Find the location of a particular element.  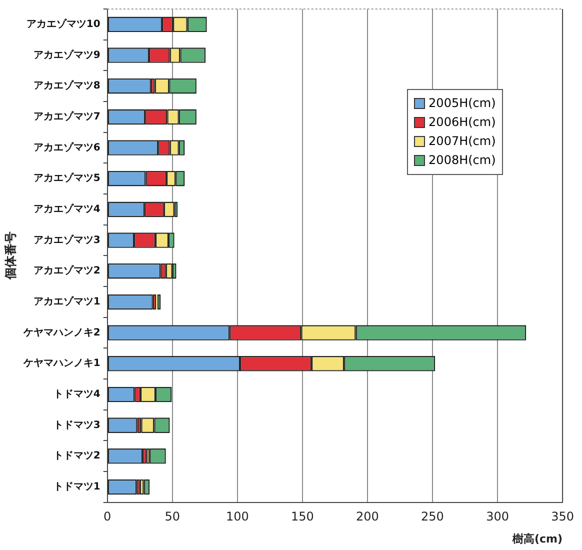

y-tick-label: トドマツ3 is located at coordinates (76, 425).